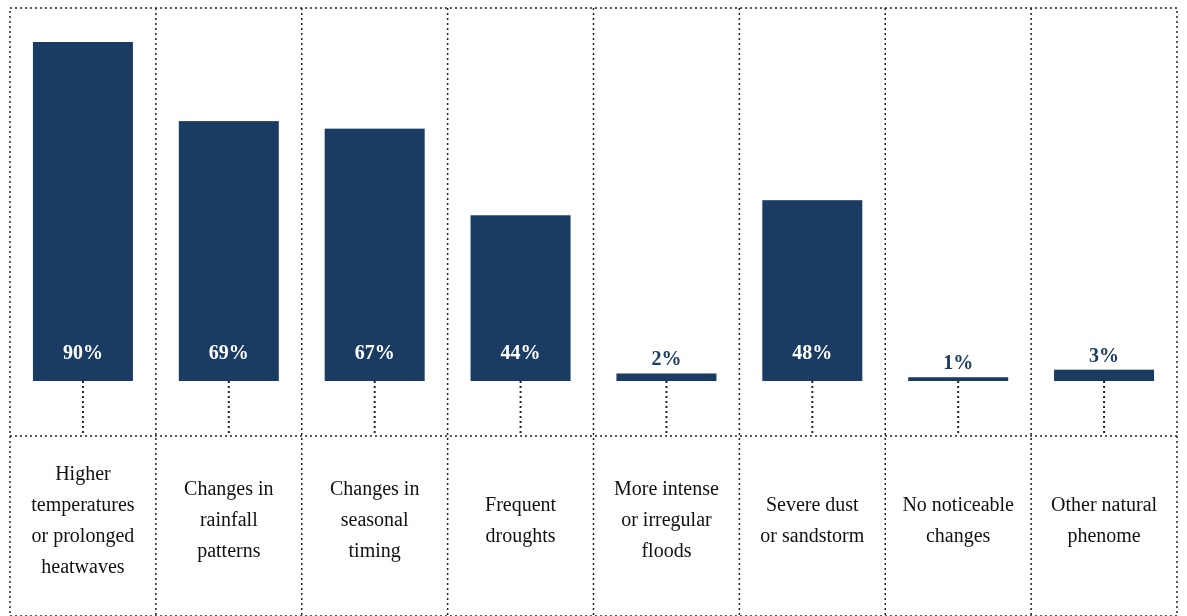 The image size is (1187, 616). Describe the element at coordinates (520, 352) in the screenshot. I see `data-label: 44%` at that location.